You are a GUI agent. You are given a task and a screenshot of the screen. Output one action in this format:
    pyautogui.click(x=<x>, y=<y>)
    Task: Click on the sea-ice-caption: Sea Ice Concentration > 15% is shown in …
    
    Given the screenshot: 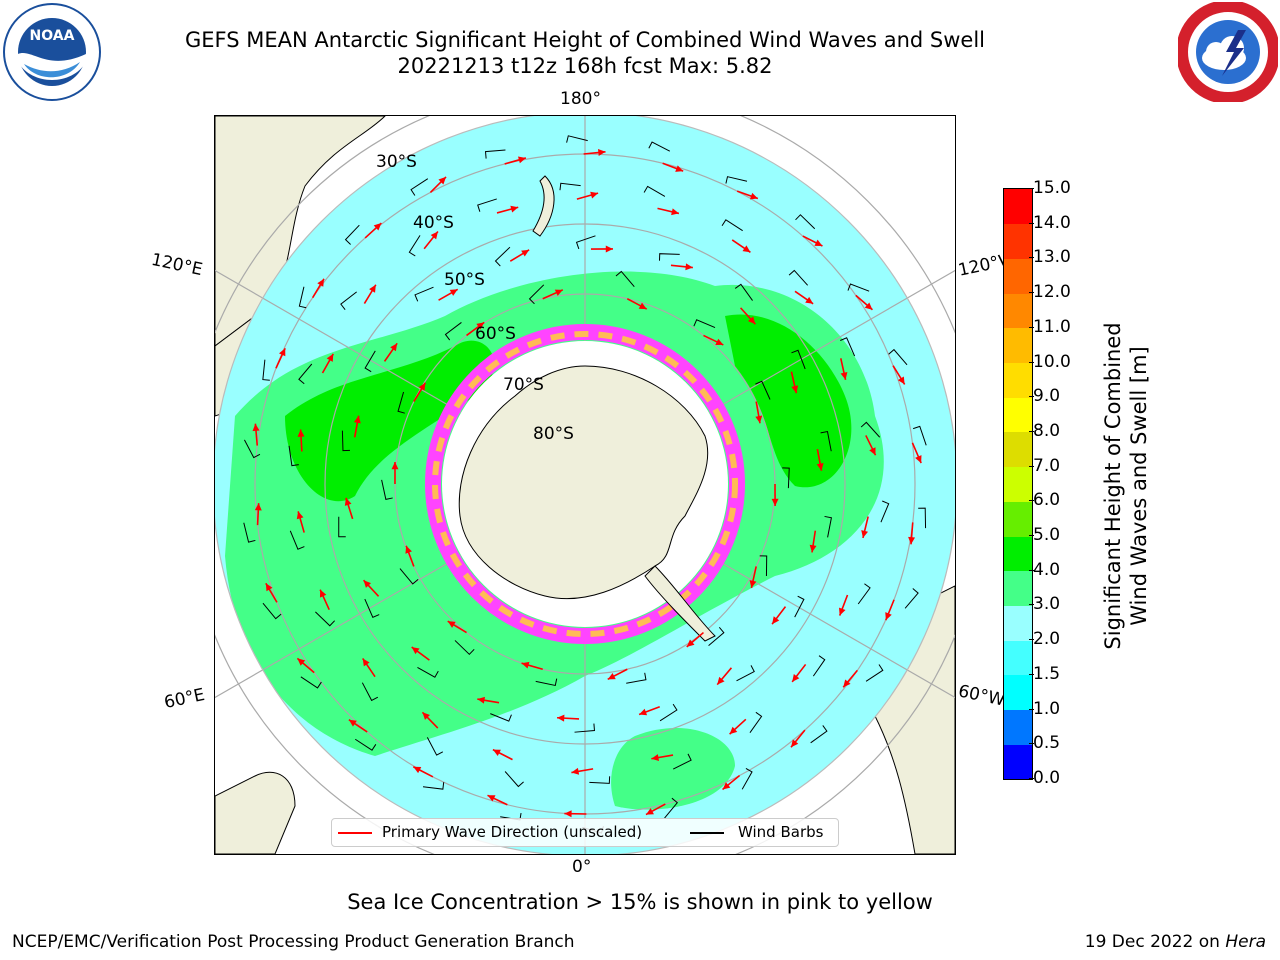 What is the action you would take?
    pyautogui.click(x=640, y=902)
    